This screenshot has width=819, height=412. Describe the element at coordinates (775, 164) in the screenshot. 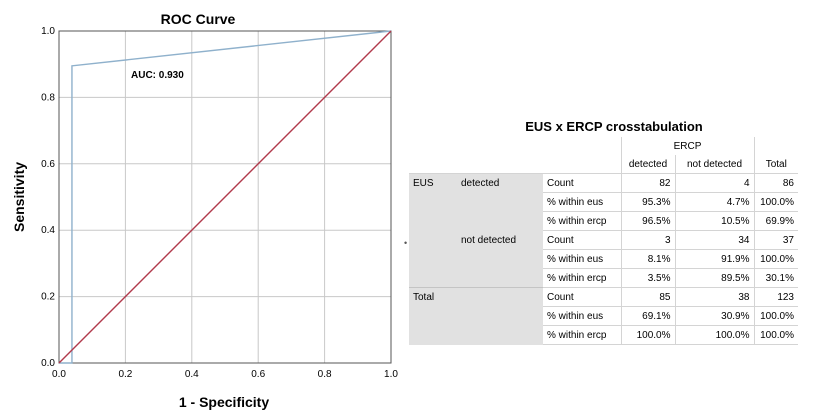

I see `column-header: Total` at that location.